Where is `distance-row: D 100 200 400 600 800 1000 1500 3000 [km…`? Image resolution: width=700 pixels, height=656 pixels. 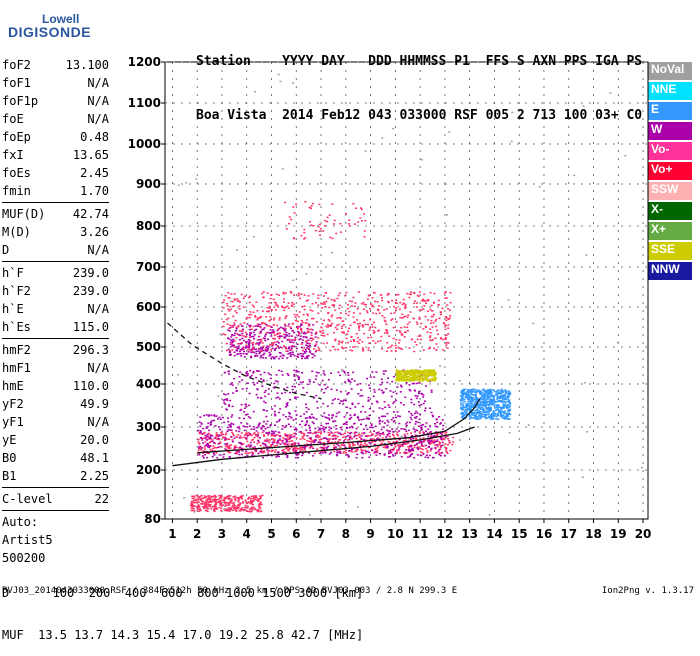 distance-row: D 100 200 400 600 800 1000 1500 3000 [km… is located at coordinates (183, 593).